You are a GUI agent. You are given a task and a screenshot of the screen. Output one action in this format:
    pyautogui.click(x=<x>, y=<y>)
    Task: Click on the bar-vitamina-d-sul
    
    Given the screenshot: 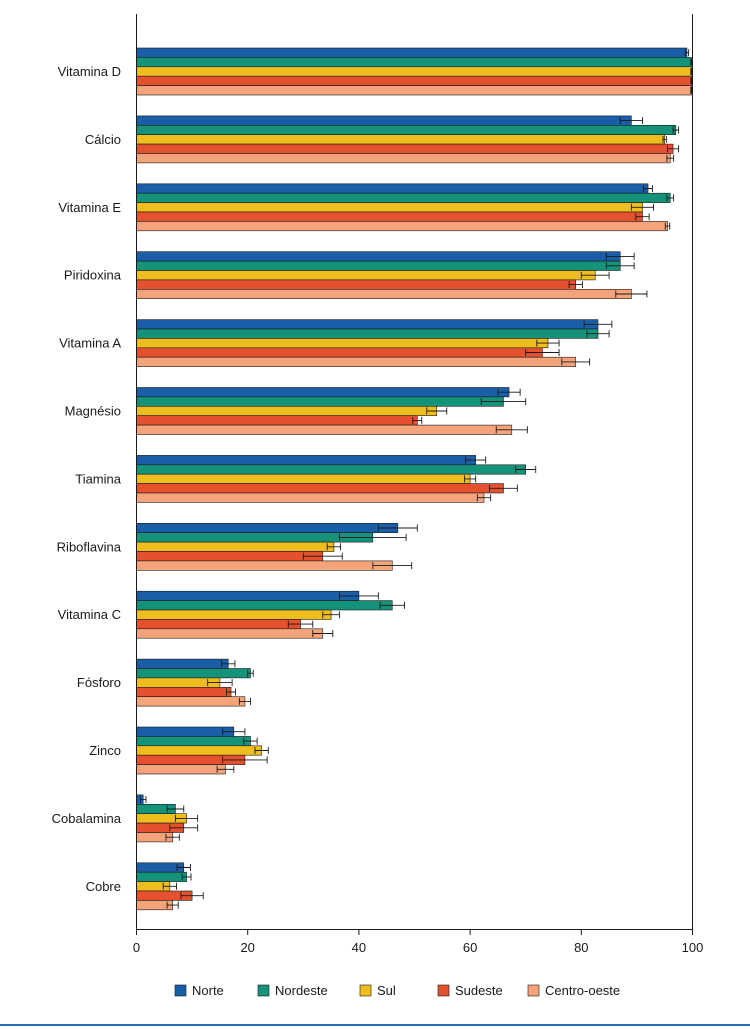 What is the action you would take?
    pyautogui.click(x=414, y=71)
    